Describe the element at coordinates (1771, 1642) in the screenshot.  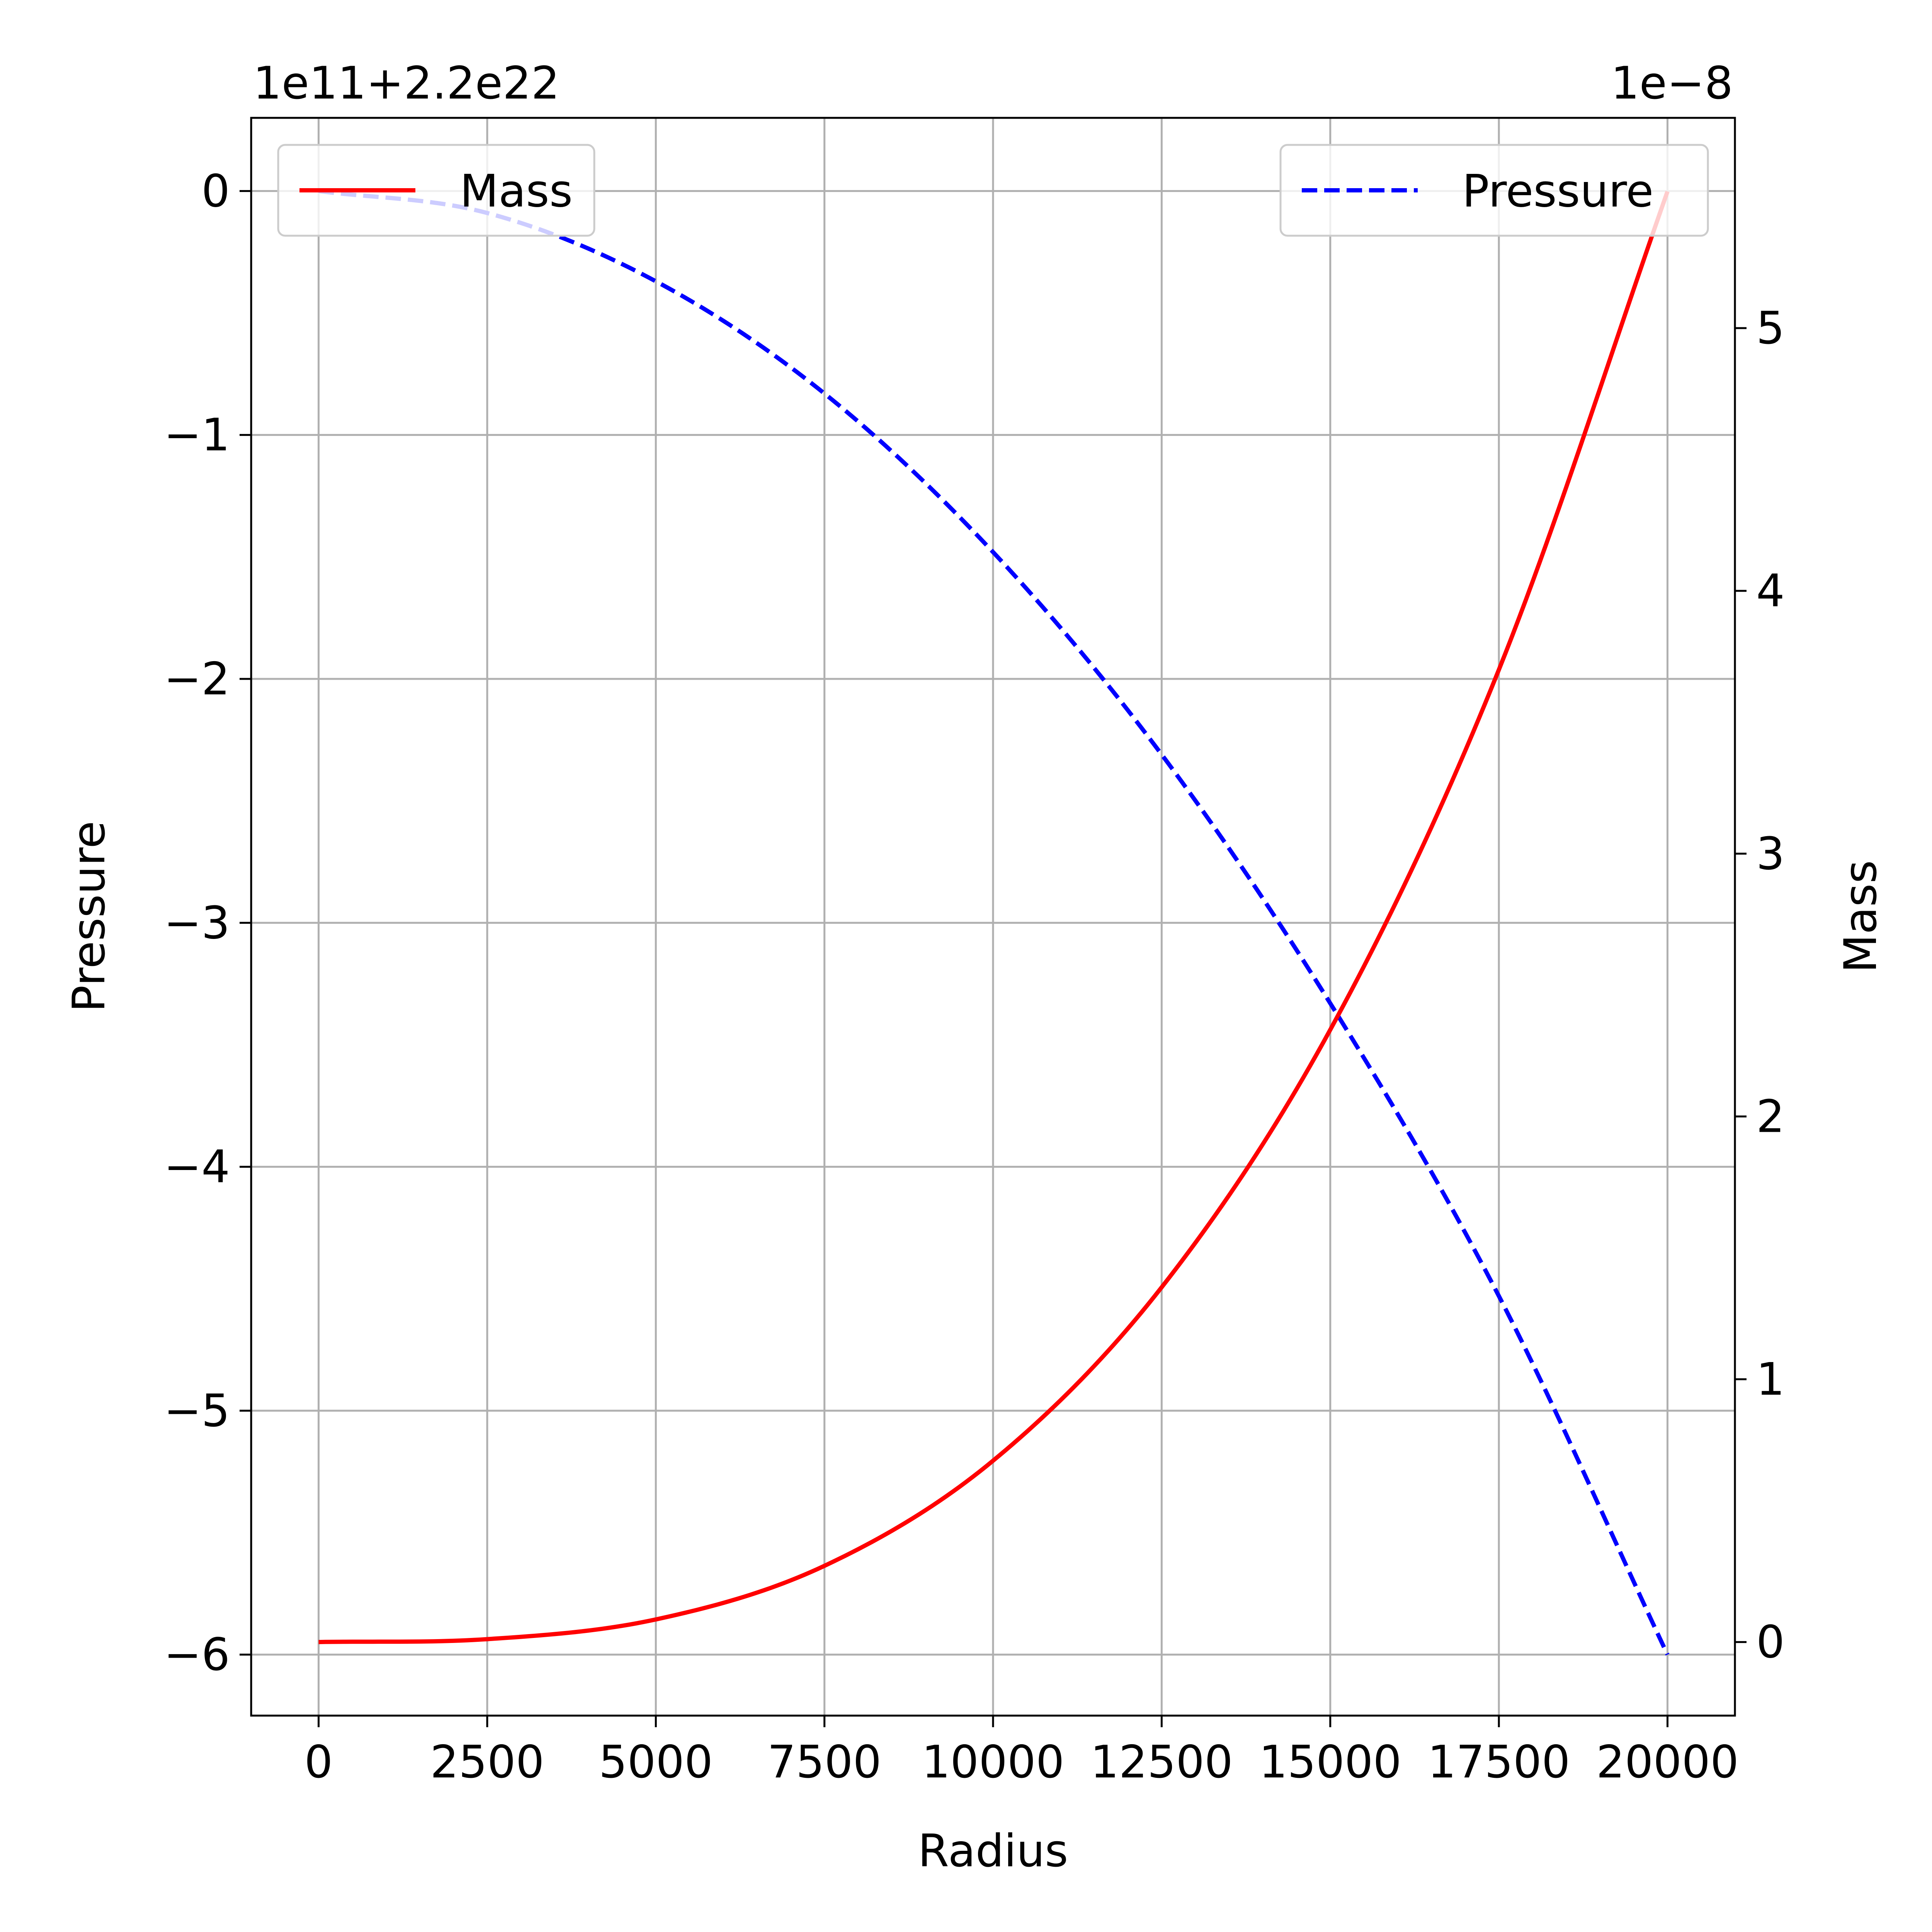
I see `right-y-tick-label: 0` at that location.